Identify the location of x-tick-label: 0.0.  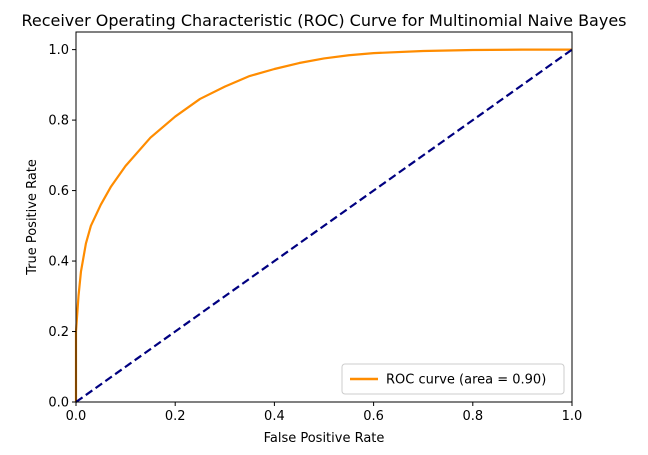
(76, 416).